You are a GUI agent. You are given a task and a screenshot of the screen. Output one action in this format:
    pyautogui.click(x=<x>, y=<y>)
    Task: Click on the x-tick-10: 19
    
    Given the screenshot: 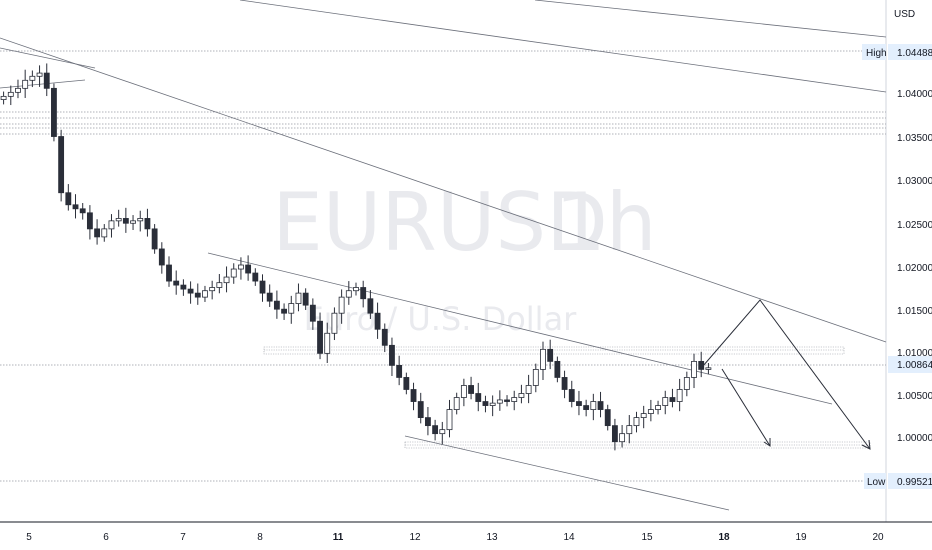 What is the action you would take?
    pyautogui.click(x=801, y=537)
    